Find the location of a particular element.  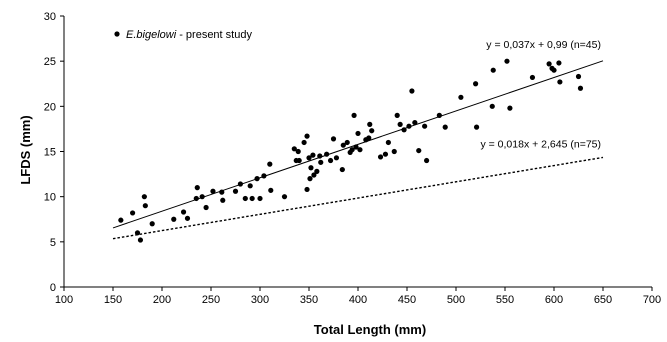

x-tick-label: 500 is located at coordinates (456, 300).